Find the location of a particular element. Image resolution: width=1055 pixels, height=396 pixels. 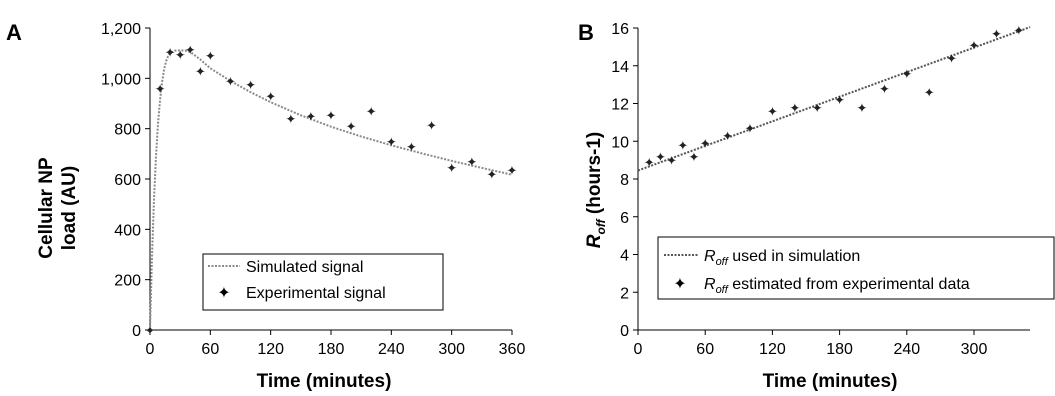

svg-text:Roff estimated from experiment: Roff estimated from experimental data is located at coordinates (837, 286).